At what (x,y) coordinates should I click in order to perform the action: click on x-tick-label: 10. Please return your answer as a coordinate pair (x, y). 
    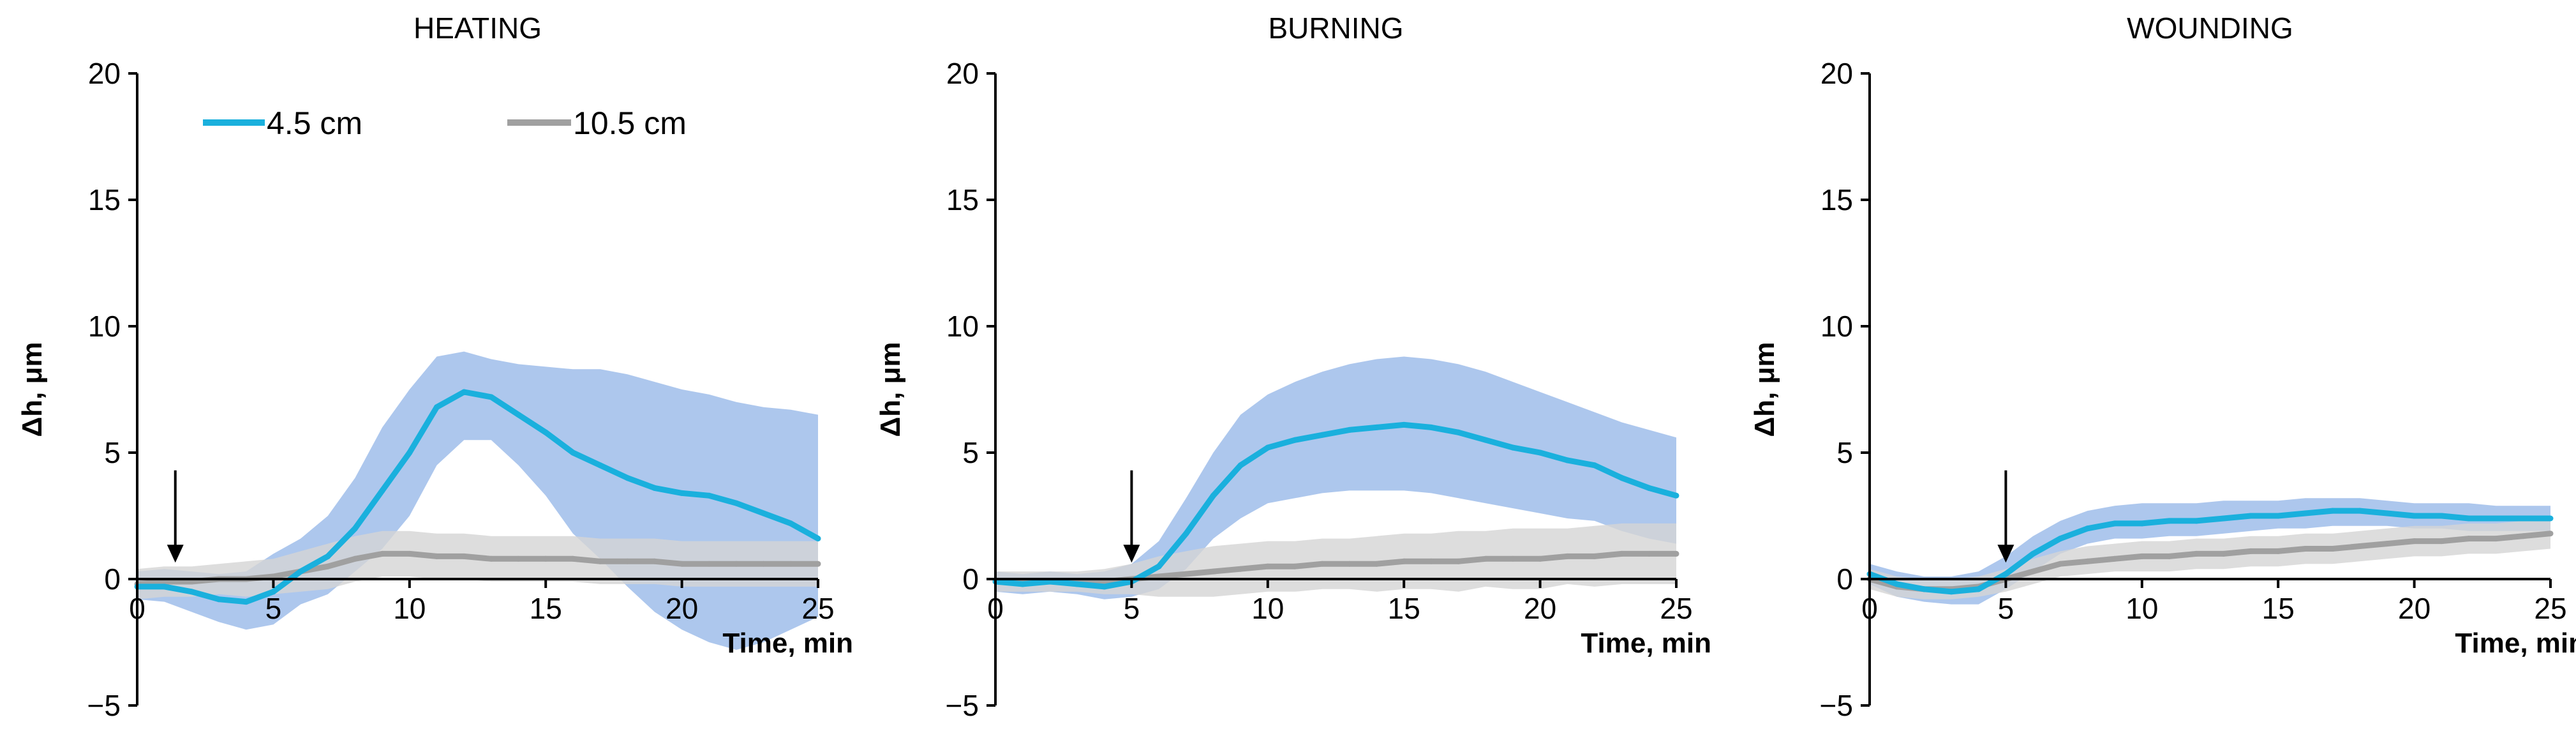
    Looking at the image, I should click on (409, 608).